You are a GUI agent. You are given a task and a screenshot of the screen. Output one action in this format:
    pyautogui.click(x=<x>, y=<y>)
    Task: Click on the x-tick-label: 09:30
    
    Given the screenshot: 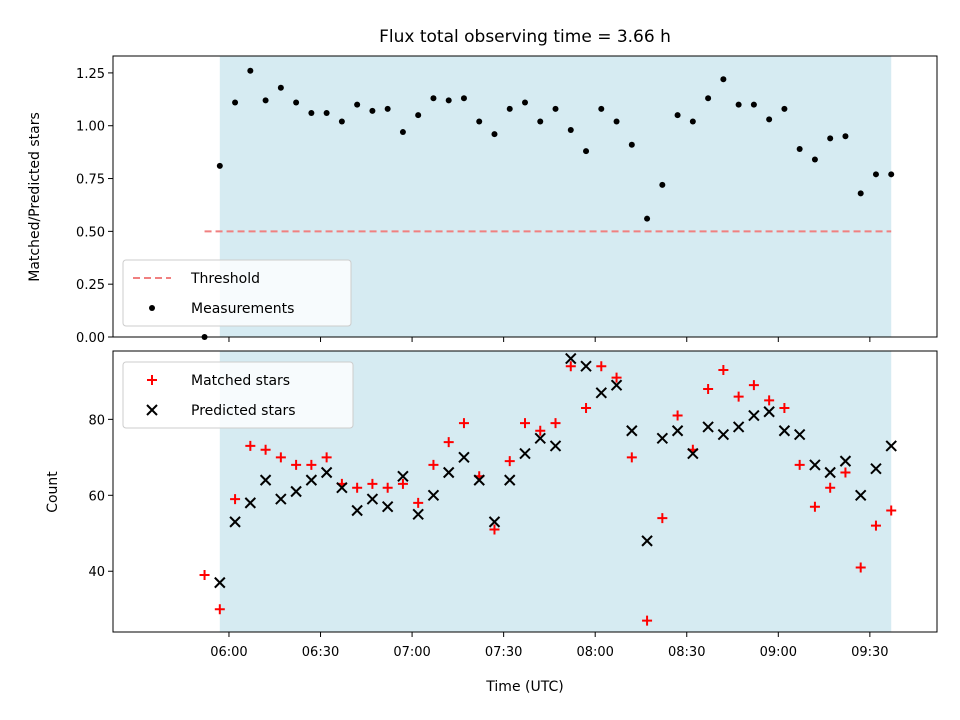 What is the action you would take?
    pyautogui.click(x=869, y=652)
    